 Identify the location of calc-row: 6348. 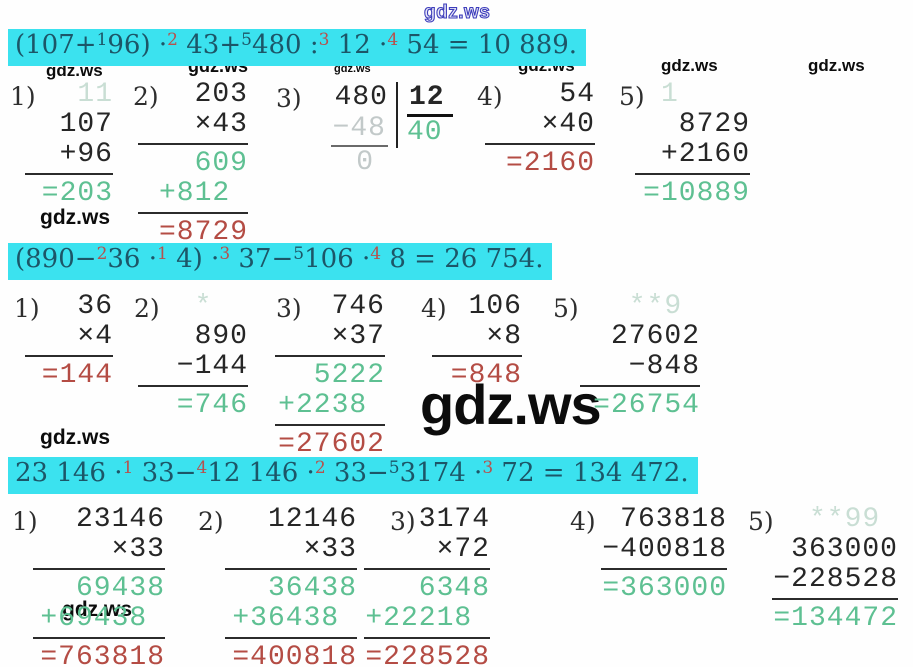
(454, 588).